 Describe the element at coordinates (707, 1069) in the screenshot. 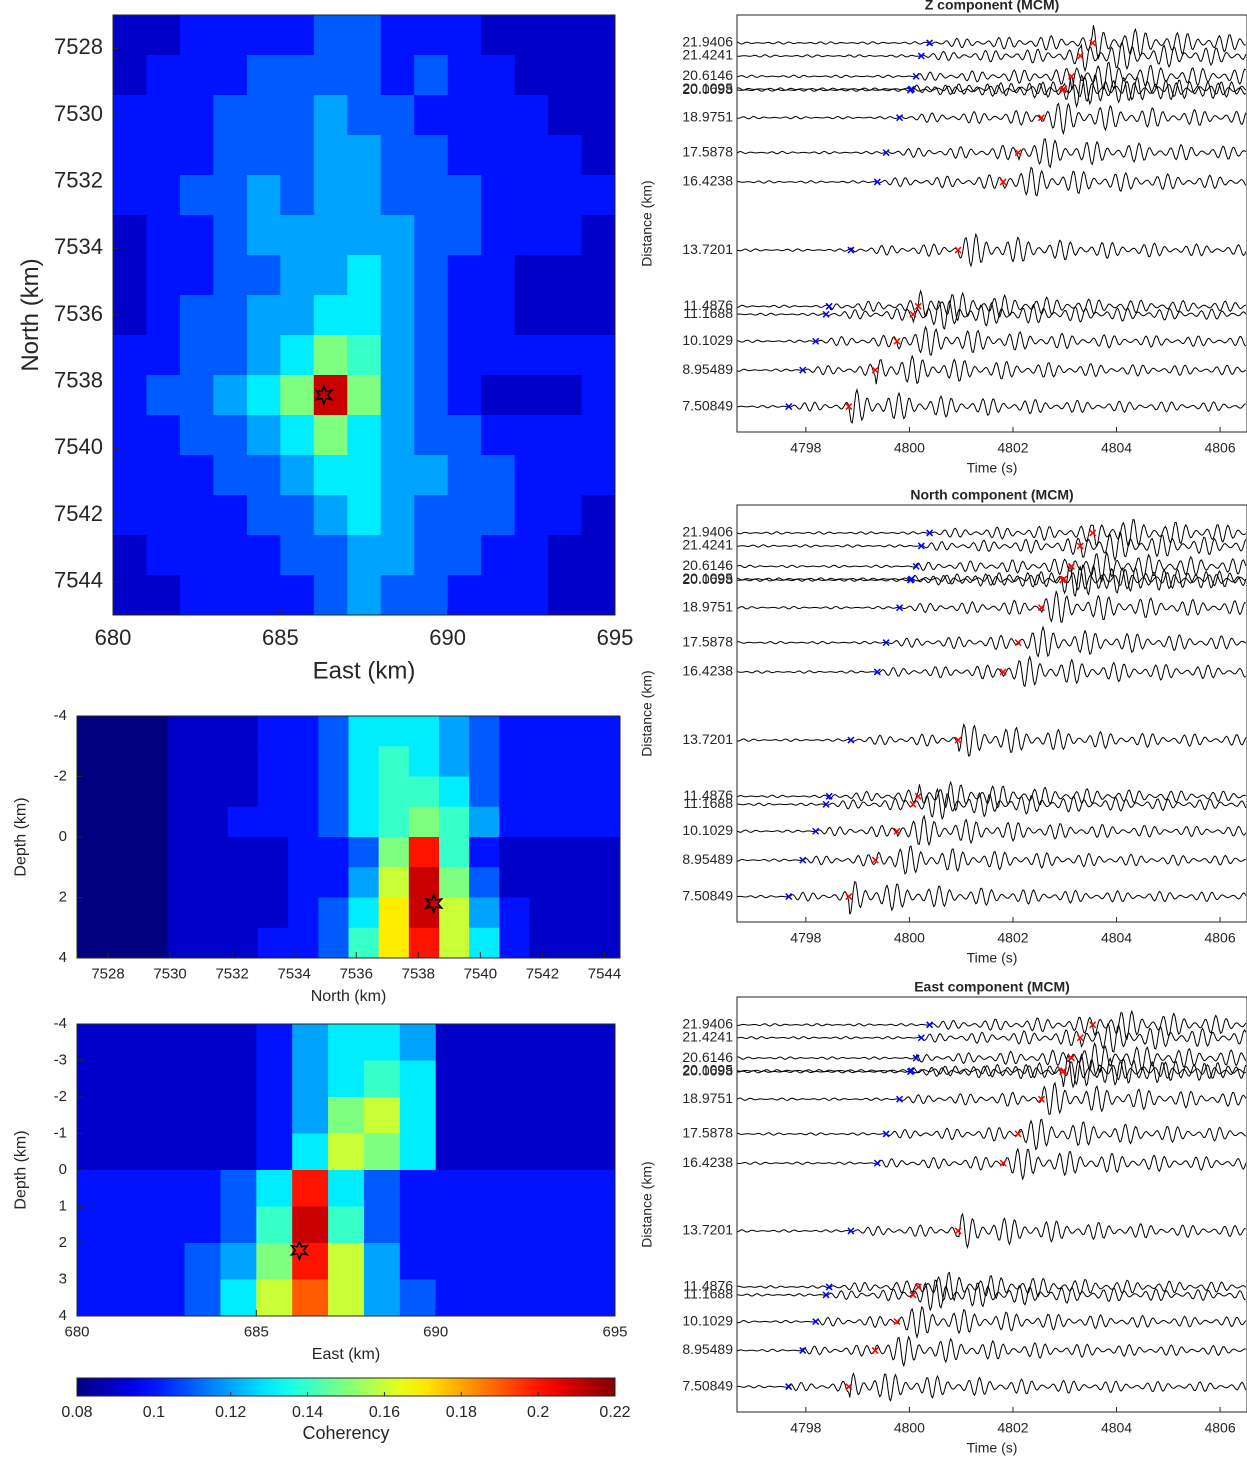

I see `y-tick-label: 20.1095` at that location.